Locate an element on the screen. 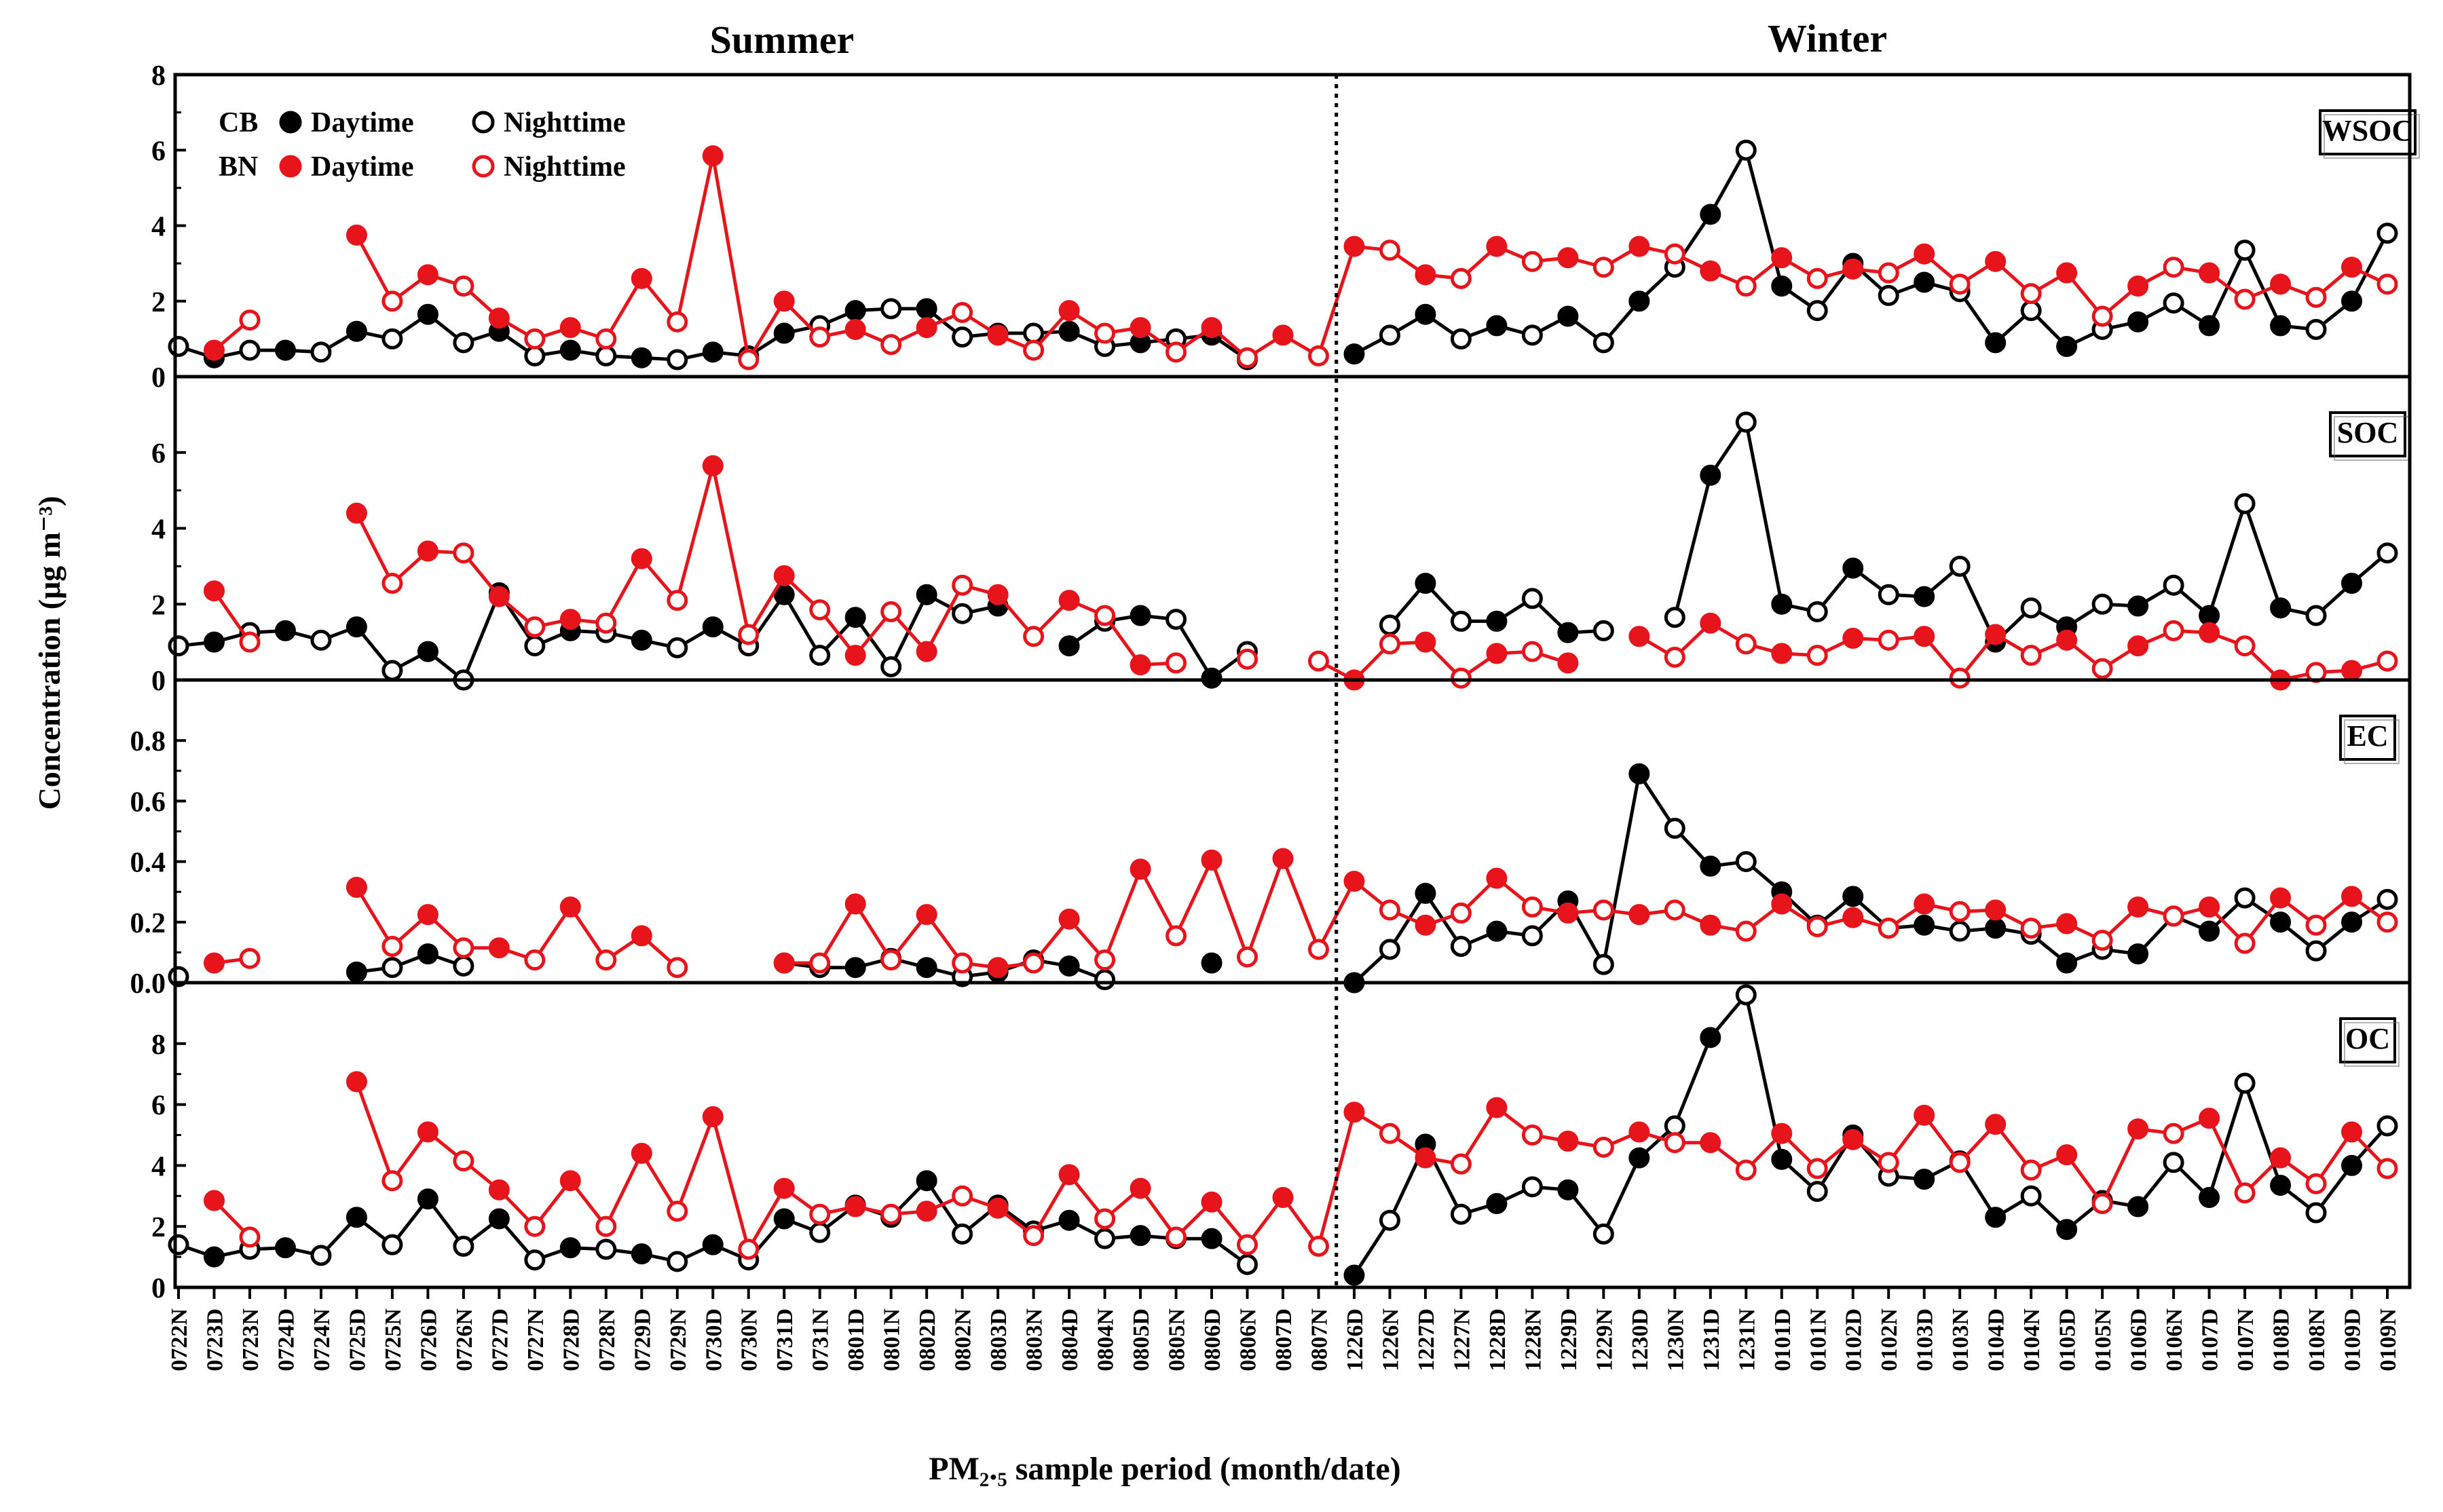 The image size is (2443, 1512). x-tick-label: 1230D is located at coordinates (1640, 1340).